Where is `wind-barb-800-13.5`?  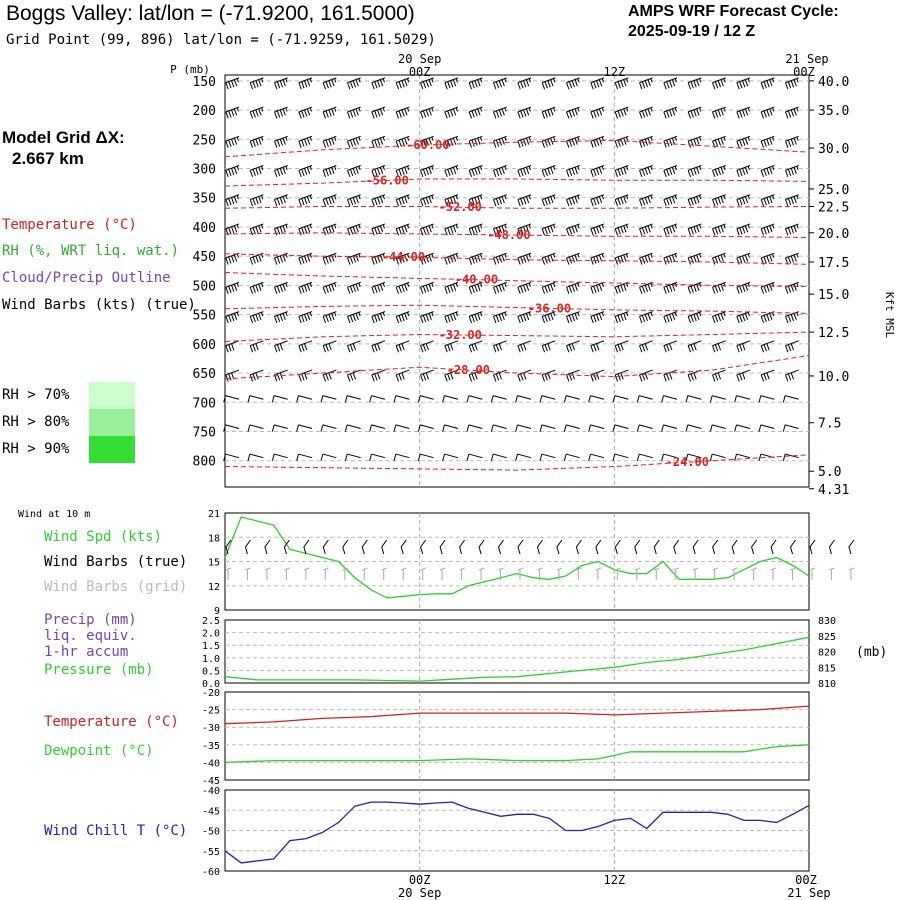 wind-barb-800-13.5 is located at coordinates (450, 457).